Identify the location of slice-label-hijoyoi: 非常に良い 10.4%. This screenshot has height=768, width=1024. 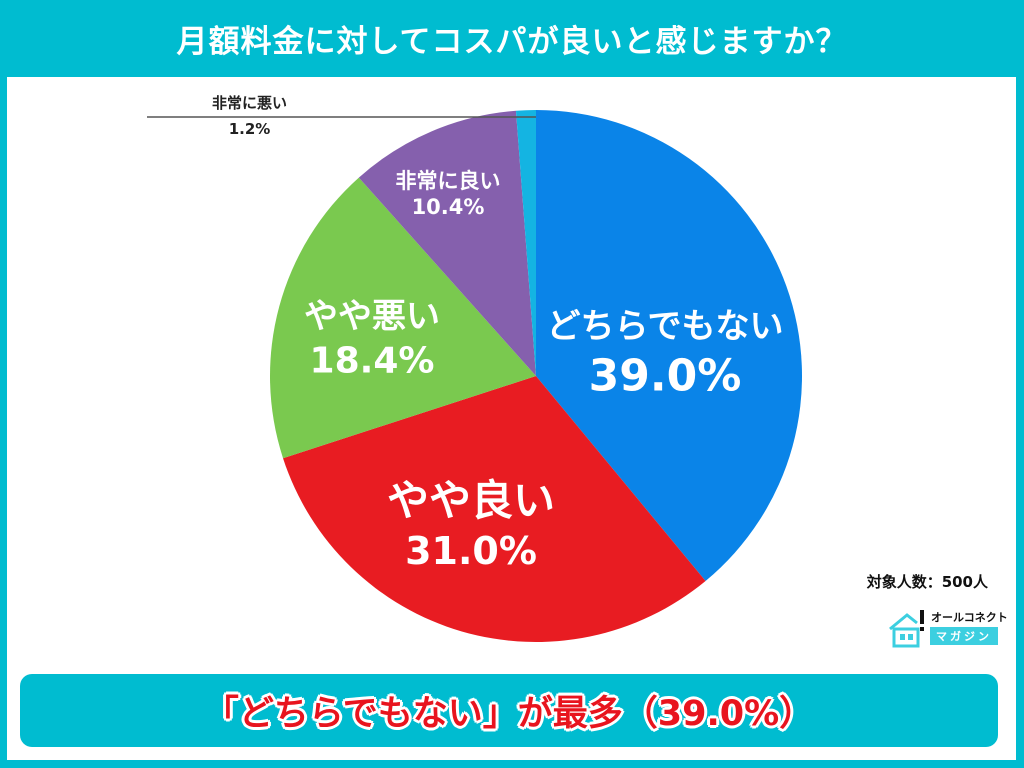
(448, 194).